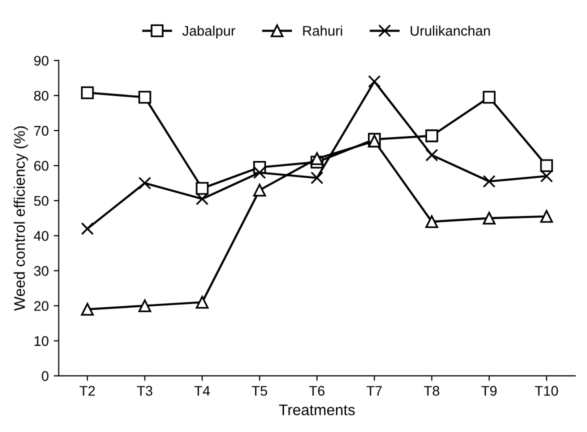 The image size is (587, 432). What do you see at coordinates (41, 236) in the screenshot?
I see `y-tick-label: 40` at bounding box center [41, 236].